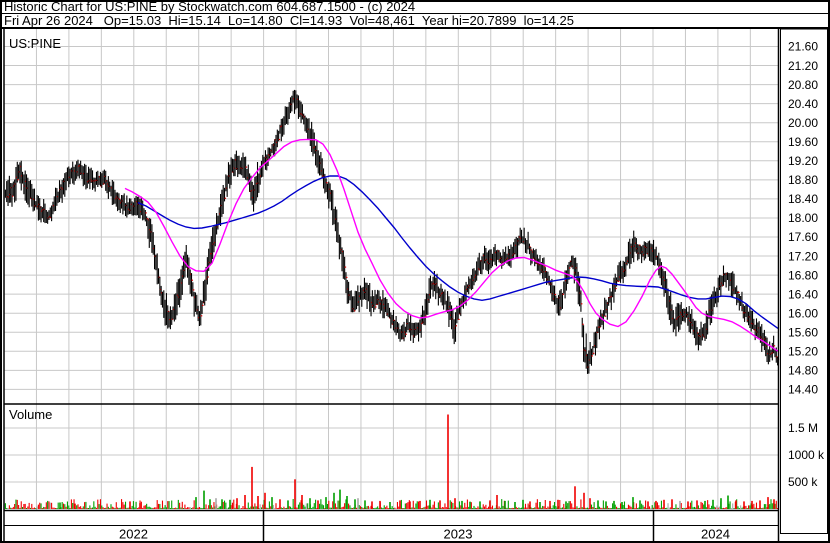  What do you see at coordinates (803, 428) in the screenshot?
I see `axis-tick-label: 1.5 M` at bounding box center [803, 428].